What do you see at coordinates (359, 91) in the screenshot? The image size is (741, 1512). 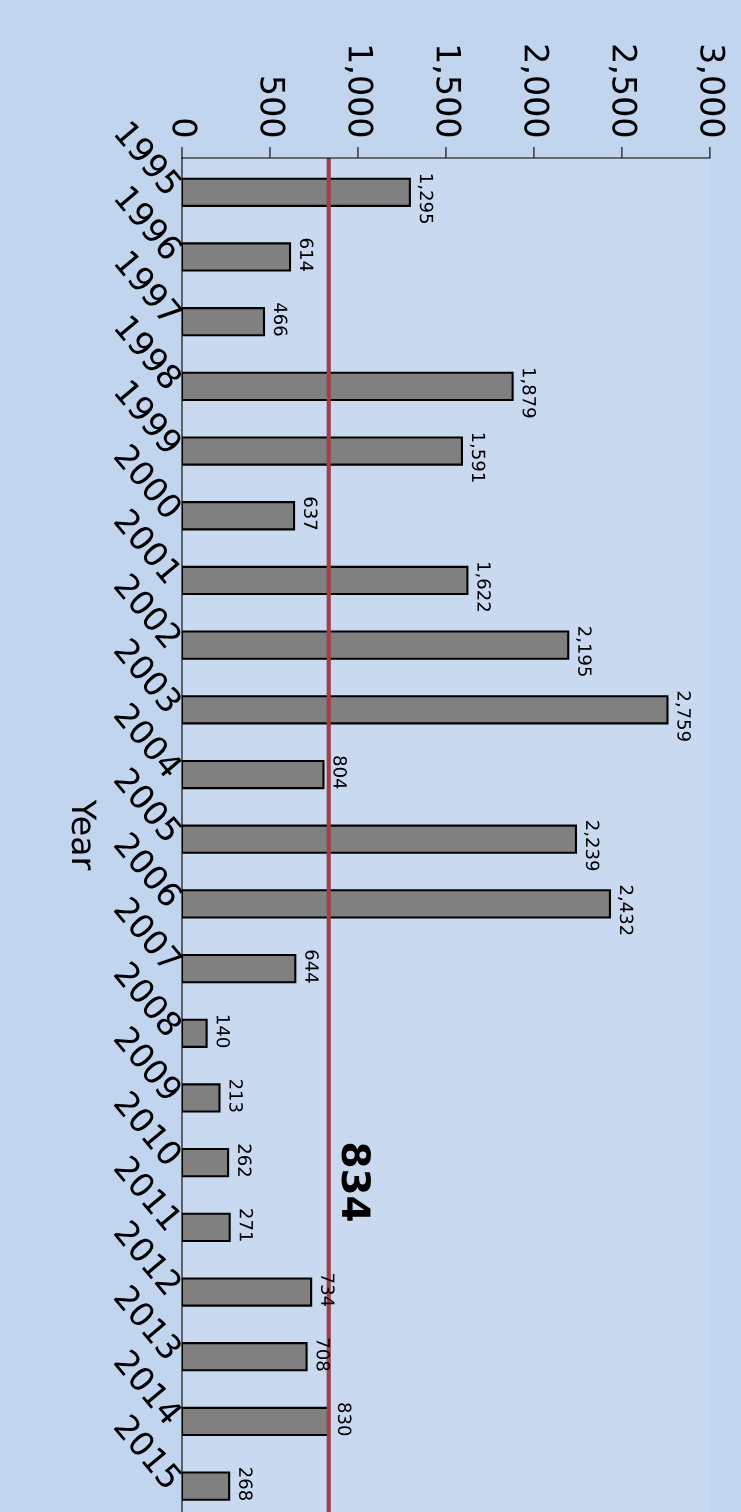 I see `x-tick-label: 1,000` at bounding box center [359, 91].